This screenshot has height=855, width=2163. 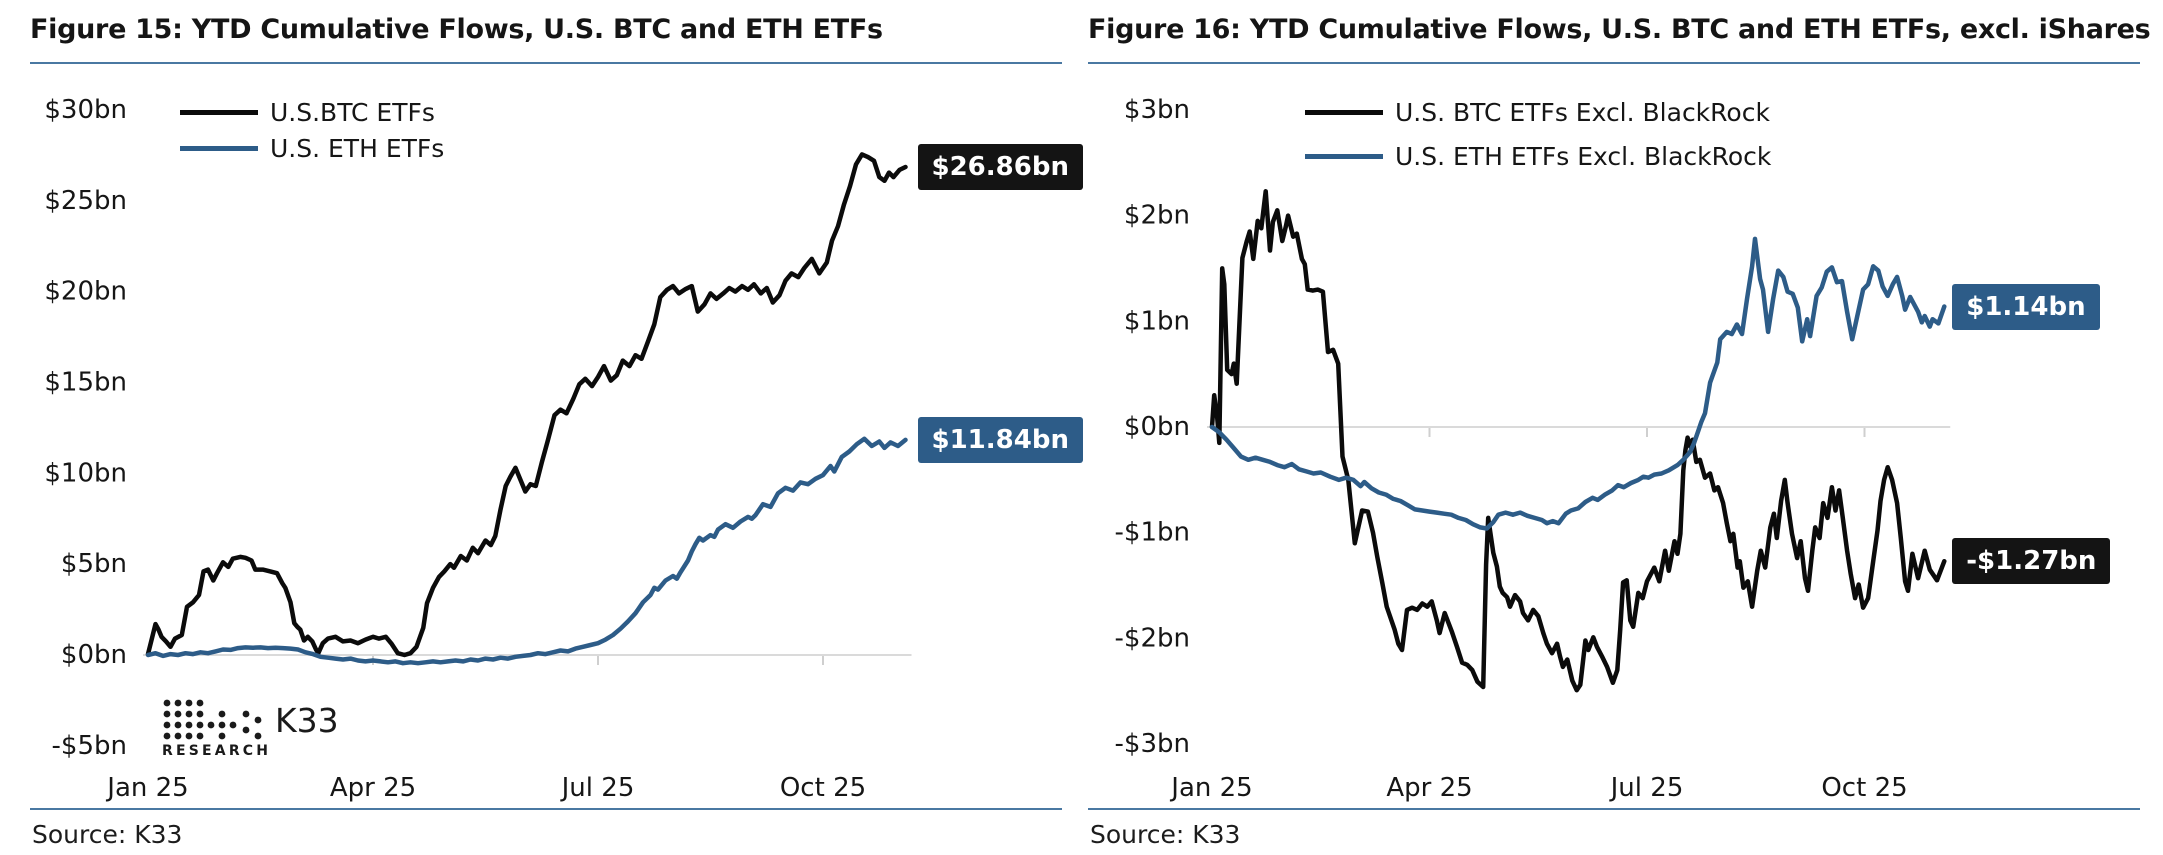 I want to click on legend-item-eth: U.S. ETH ETFs Excl. BlackRock, so click(x=1538, y=156).